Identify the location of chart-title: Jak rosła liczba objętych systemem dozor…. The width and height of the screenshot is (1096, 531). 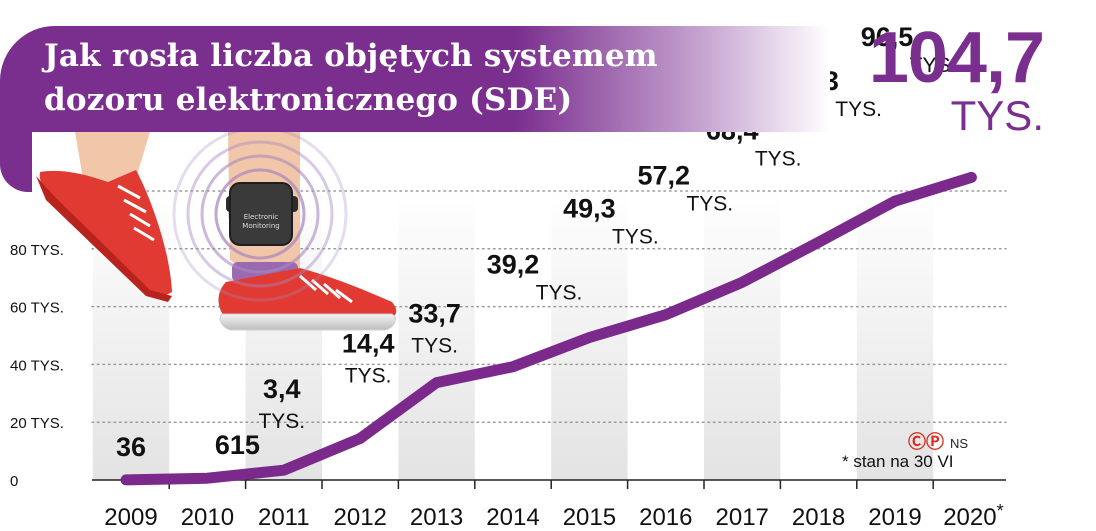
(351, 78).